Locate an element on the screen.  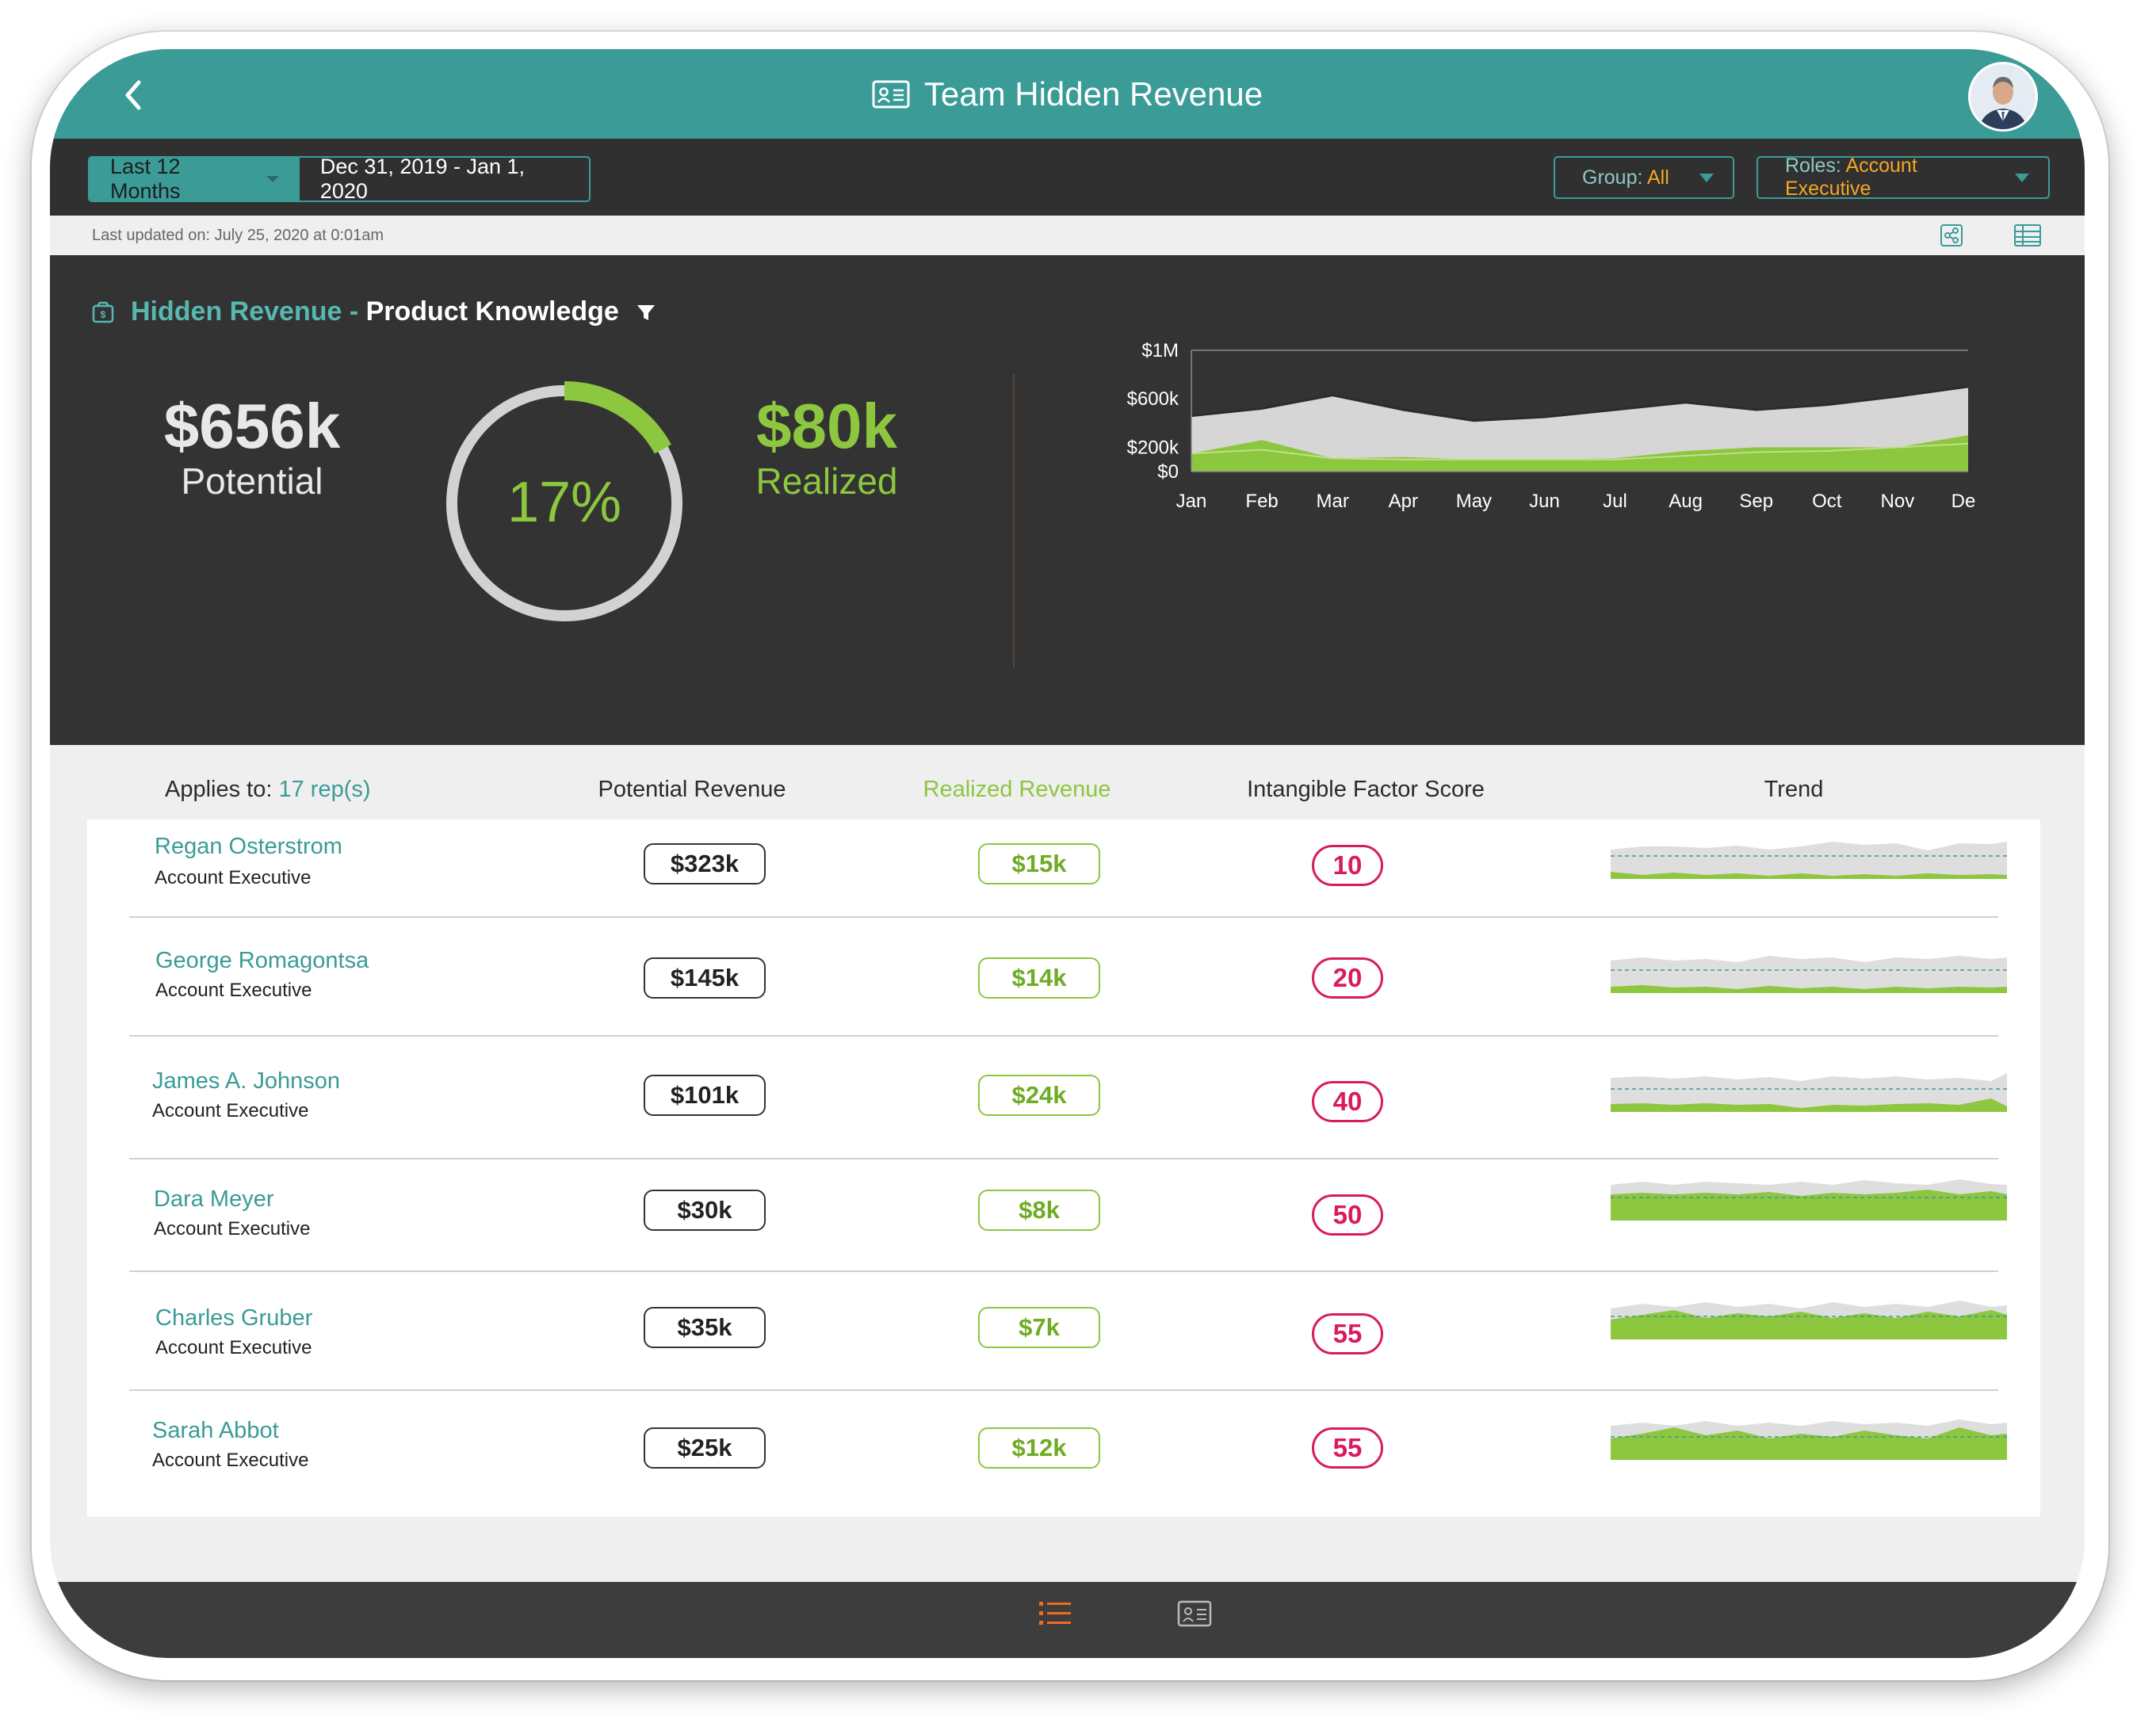
date-range-text: Dec 31, 2019 - Jan 1, 2020 is located at coordinates (422, 179).